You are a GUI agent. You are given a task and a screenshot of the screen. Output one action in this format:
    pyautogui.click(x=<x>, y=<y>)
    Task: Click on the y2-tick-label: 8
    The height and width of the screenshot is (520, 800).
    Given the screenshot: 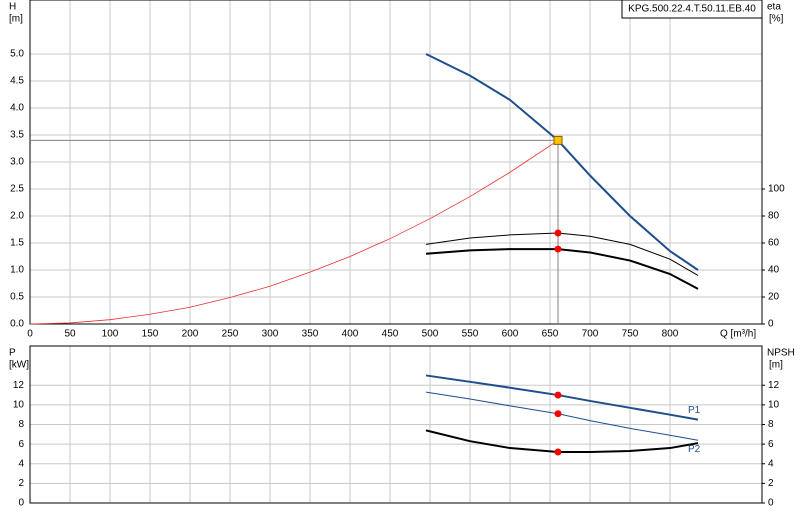 What is the action you would take?
    pyautogui.click(x=771, y=424)
    